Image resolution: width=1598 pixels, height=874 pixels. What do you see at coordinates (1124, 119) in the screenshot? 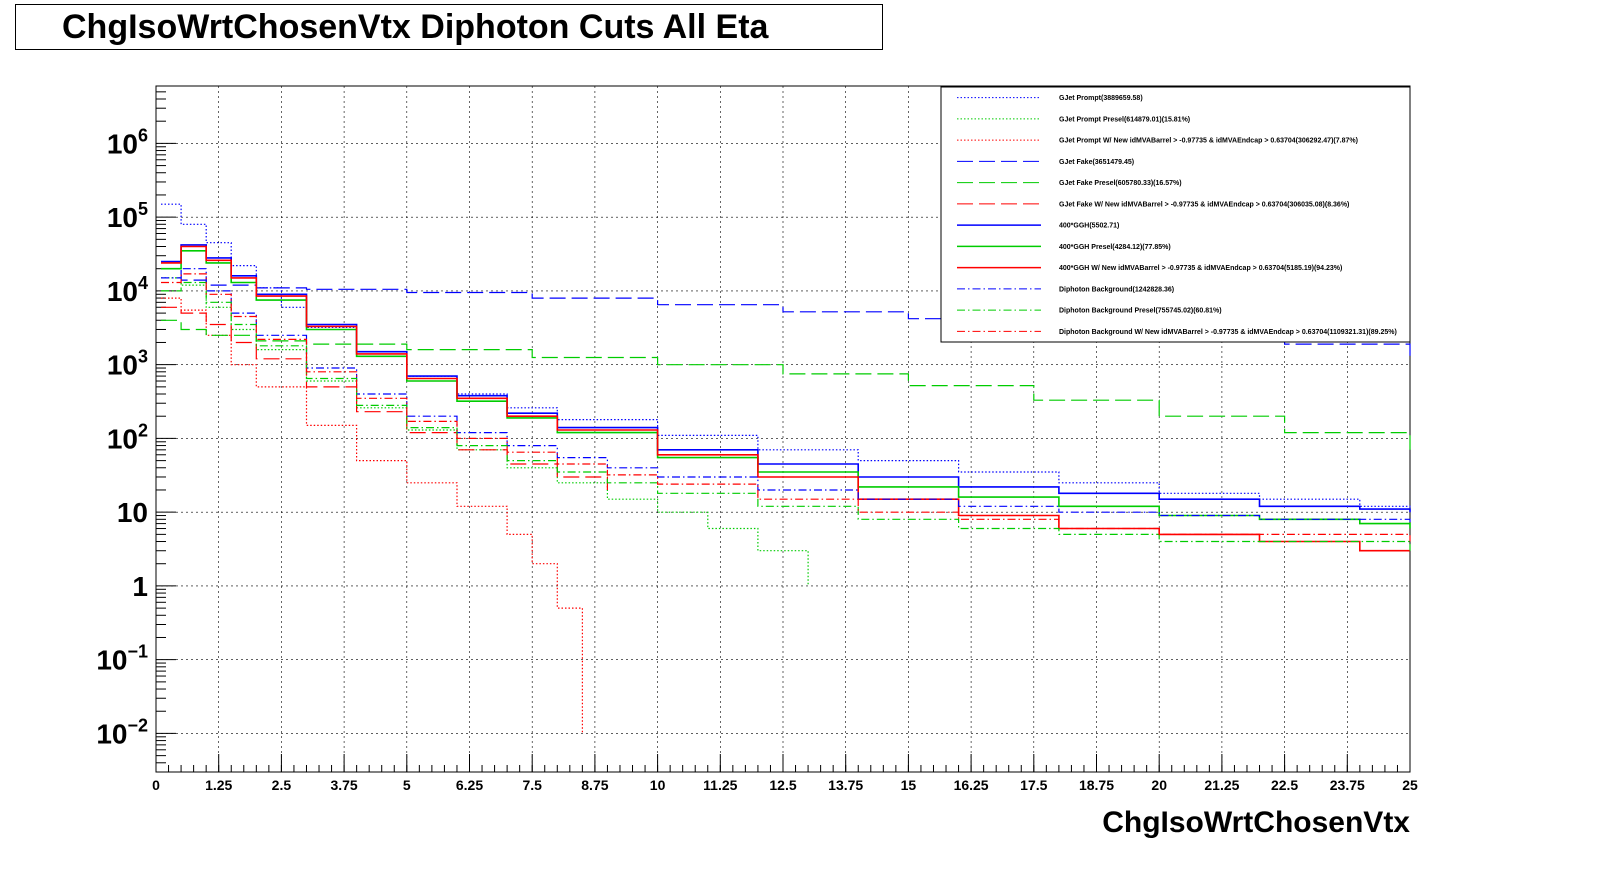
I see `legend-entry: GJet Prompt Presel(614879.01)(15.81%)` at bounding box center [1124, 119].